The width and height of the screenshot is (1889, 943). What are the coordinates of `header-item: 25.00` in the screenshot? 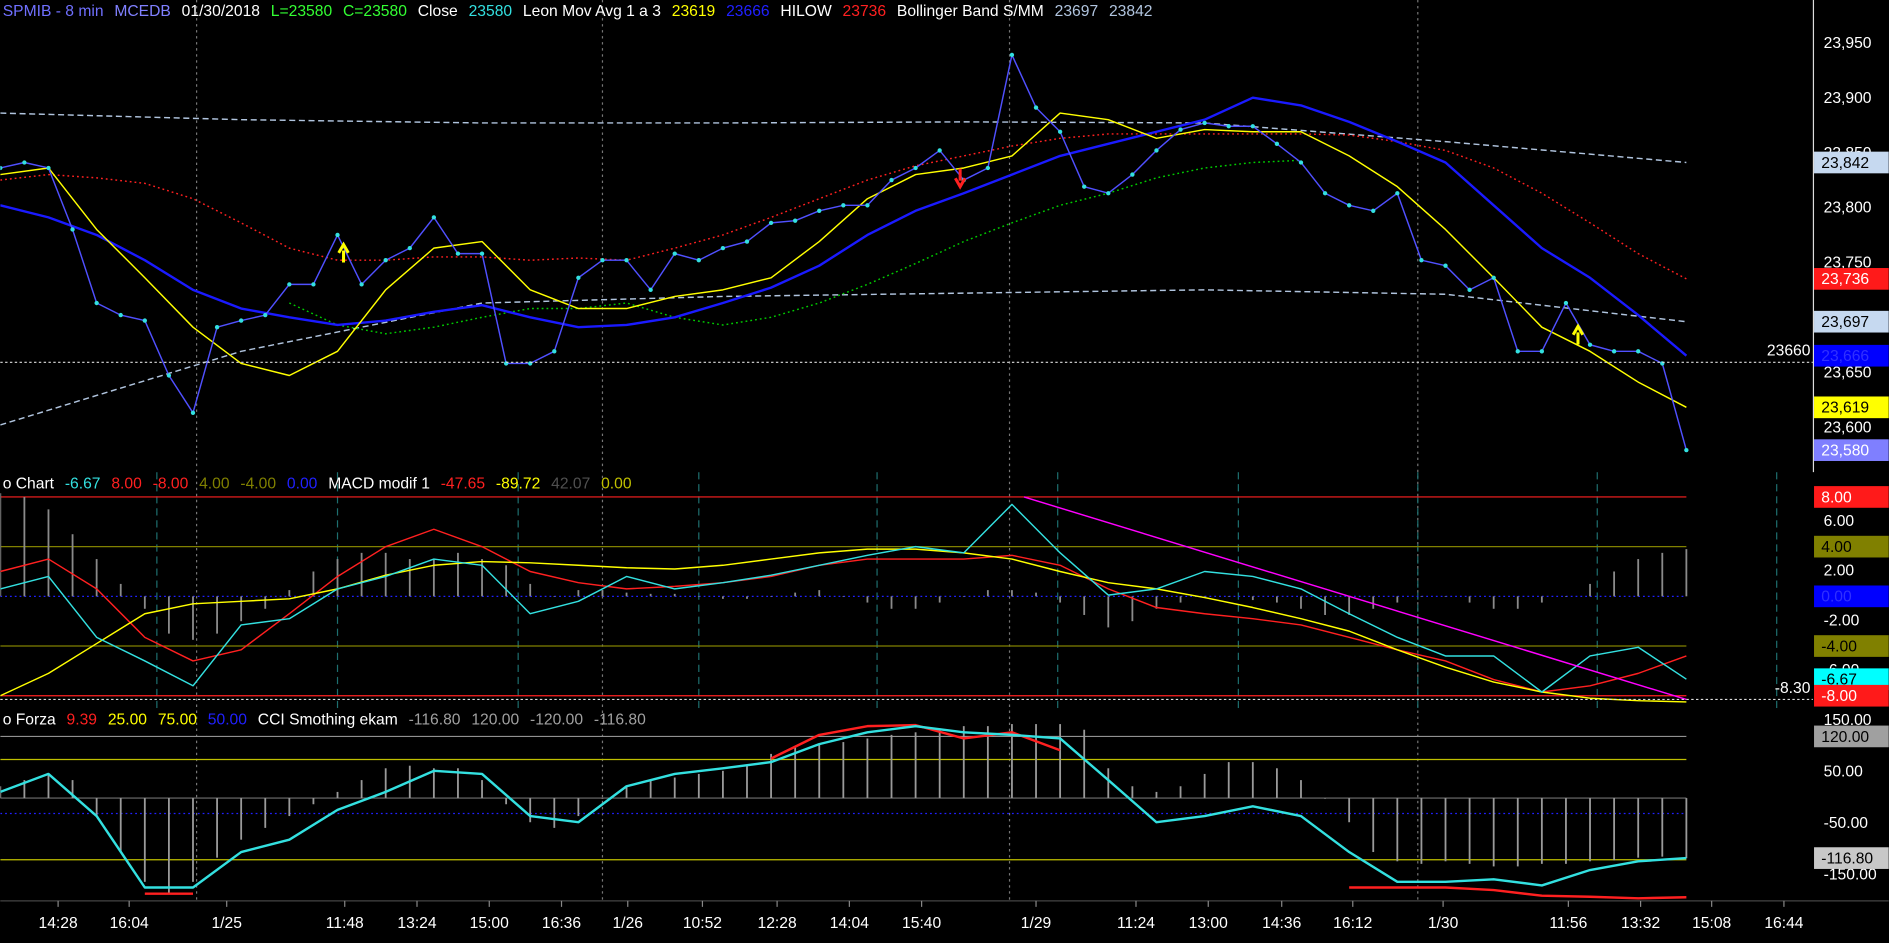 It's located at (127, 719).